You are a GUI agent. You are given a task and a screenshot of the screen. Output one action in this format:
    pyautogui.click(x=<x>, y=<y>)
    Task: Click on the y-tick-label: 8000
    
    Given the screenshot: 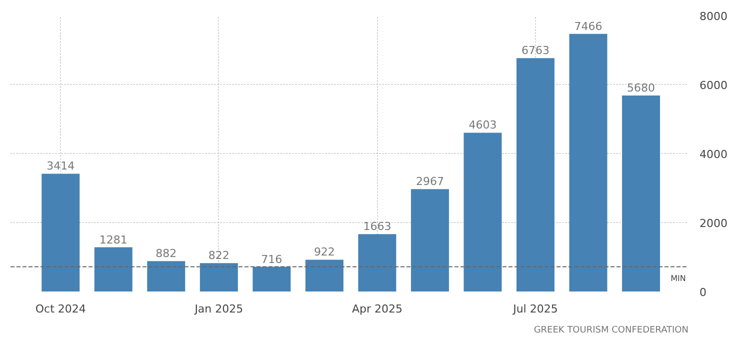 What is the action you would take?
    pyautogui.click(x=714, y=16)
    